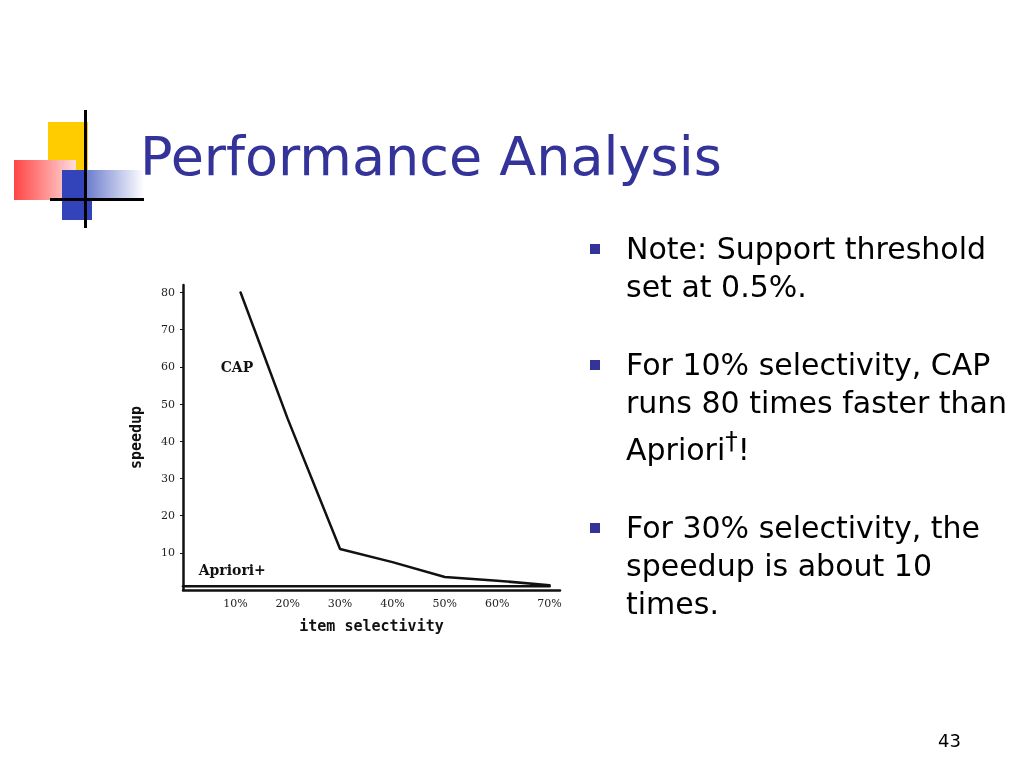 The height and width of the screenshot is (768, 1024). What do you see at coordinates (392, 603) in the screenshot?
I see `x-tick-label: 40%` at bounding box center [392, 603].